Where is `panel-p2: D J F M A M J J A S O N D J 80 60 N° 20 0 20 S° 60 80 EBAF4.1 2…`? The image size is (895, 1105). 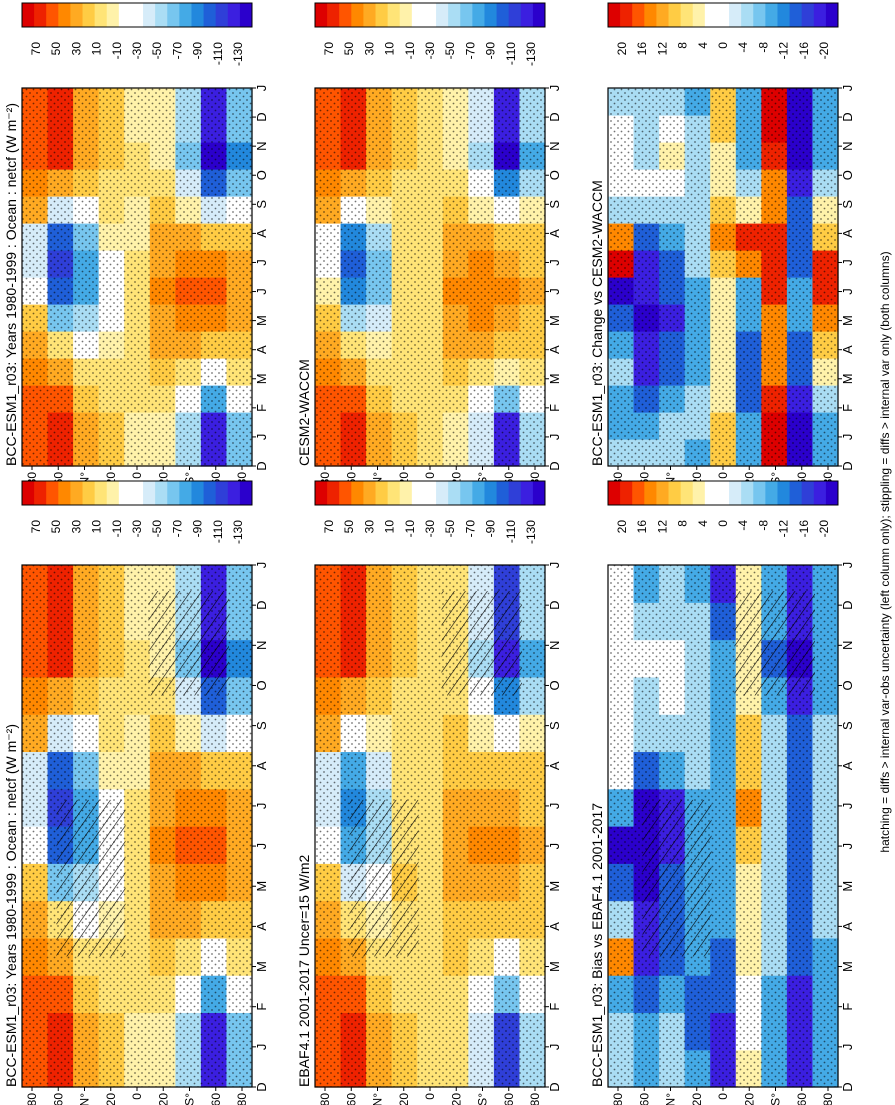 panel-p2: D J F M A M J J A S O N D J 80 60 N° 20 0 20 S° 60 80 EBAF4.1 2… is located at coordinates (429, 833).